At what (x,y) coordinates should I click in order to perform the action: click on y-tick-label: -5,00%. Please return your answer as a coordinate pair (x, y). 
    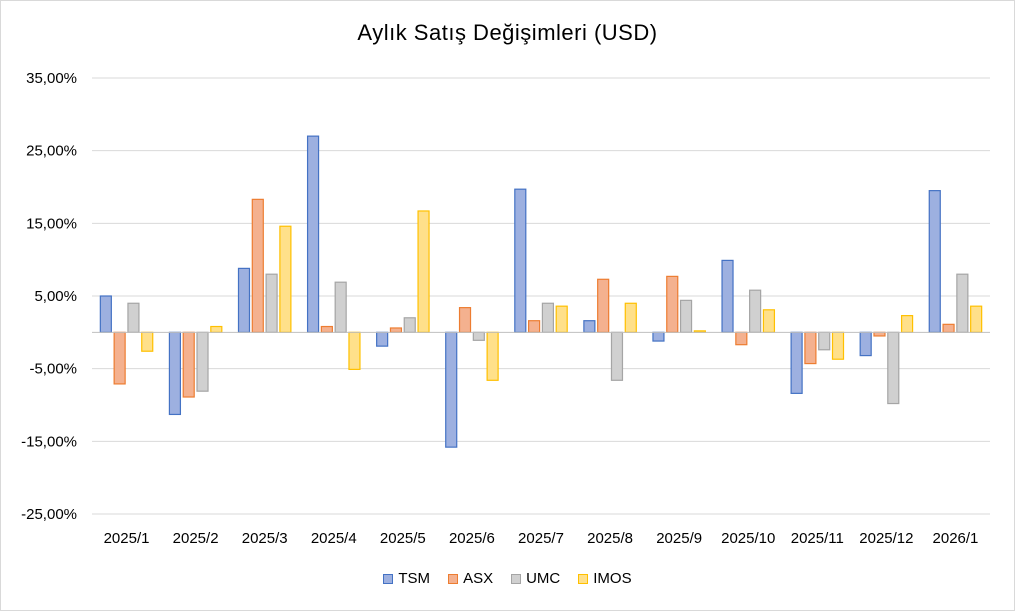
    Looking at the image, I should click on (53, 369).